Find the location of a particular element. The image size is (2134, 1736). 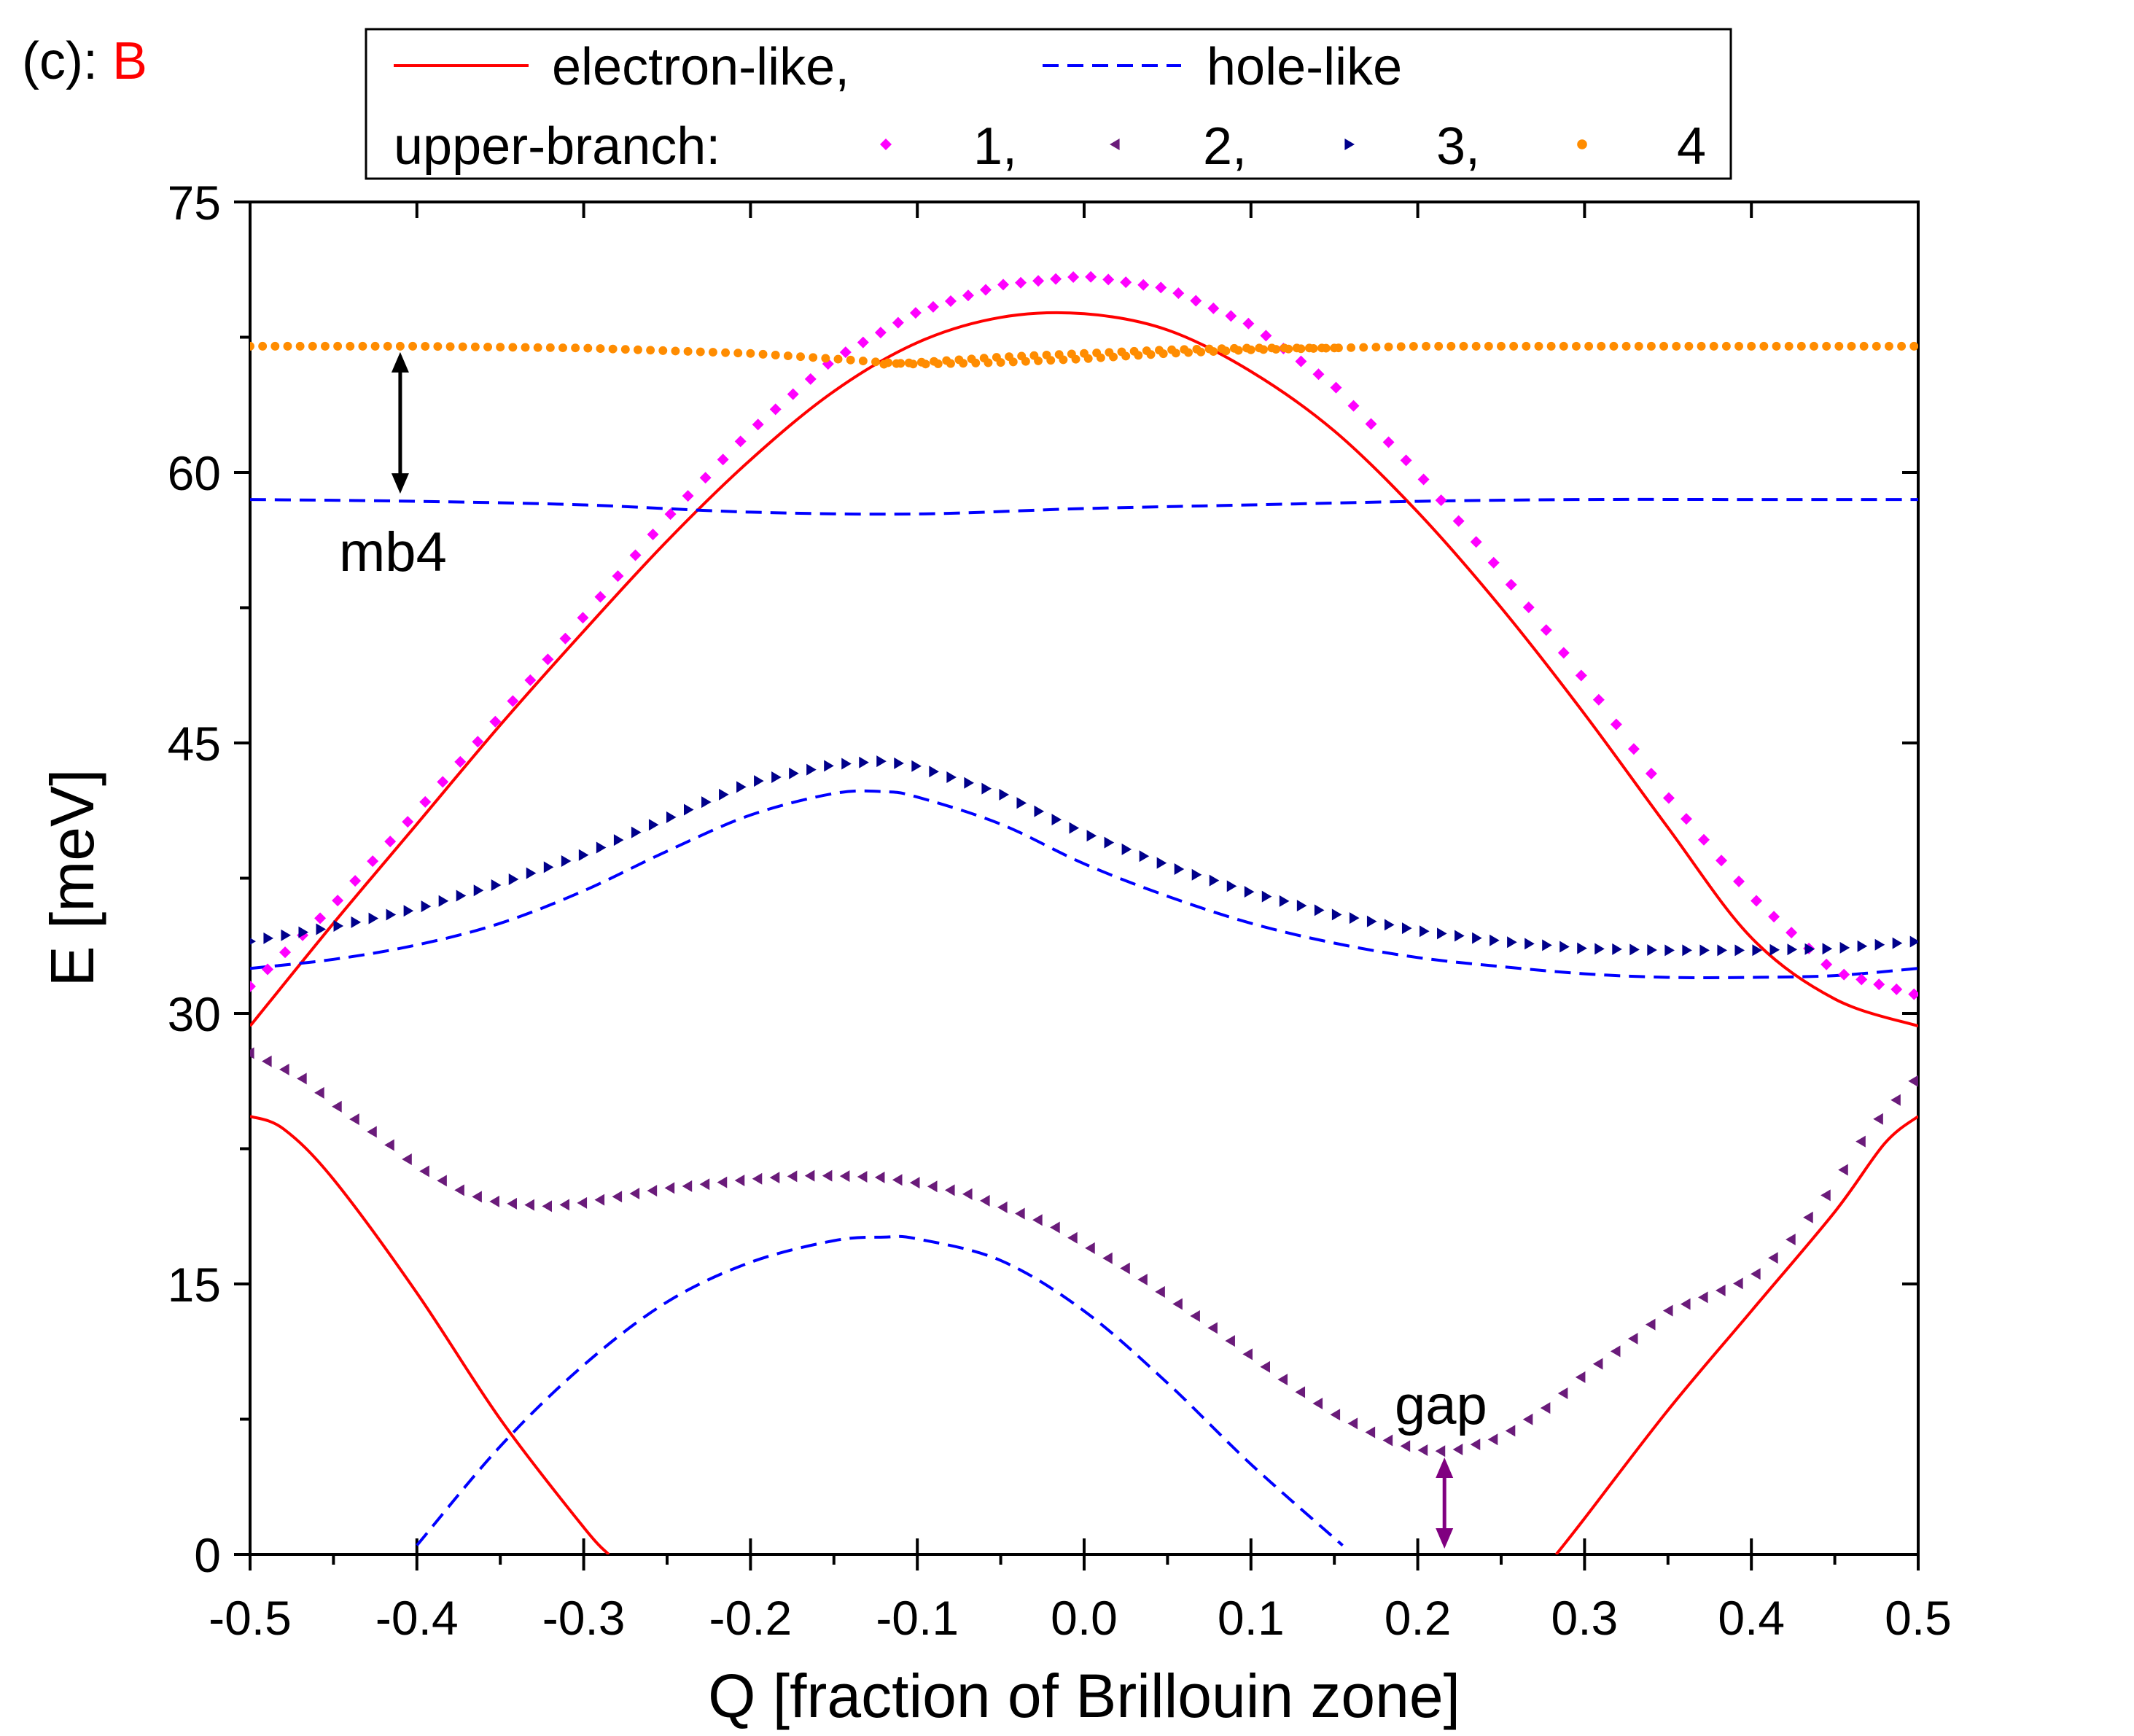

series-markers-upper4 is located at coordinates (1084, 355).